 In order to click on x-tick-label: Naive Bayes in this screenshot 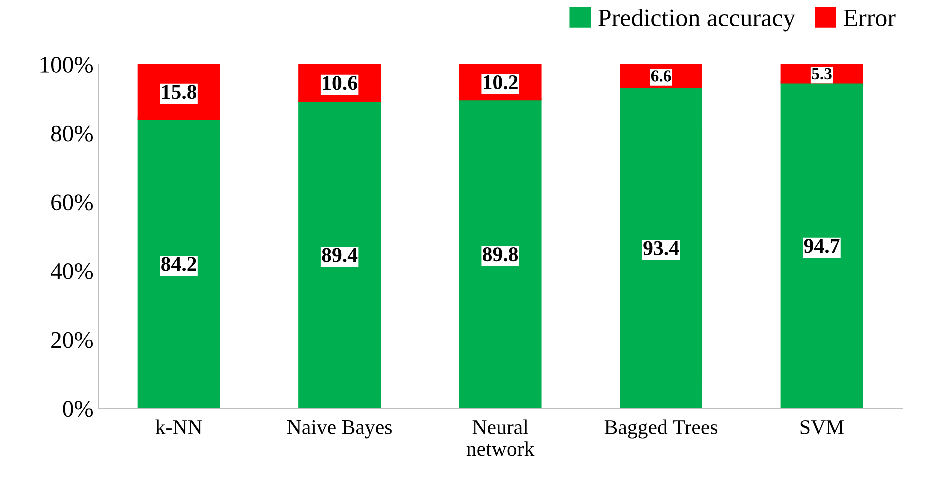, I will do `click(339, 429)`.